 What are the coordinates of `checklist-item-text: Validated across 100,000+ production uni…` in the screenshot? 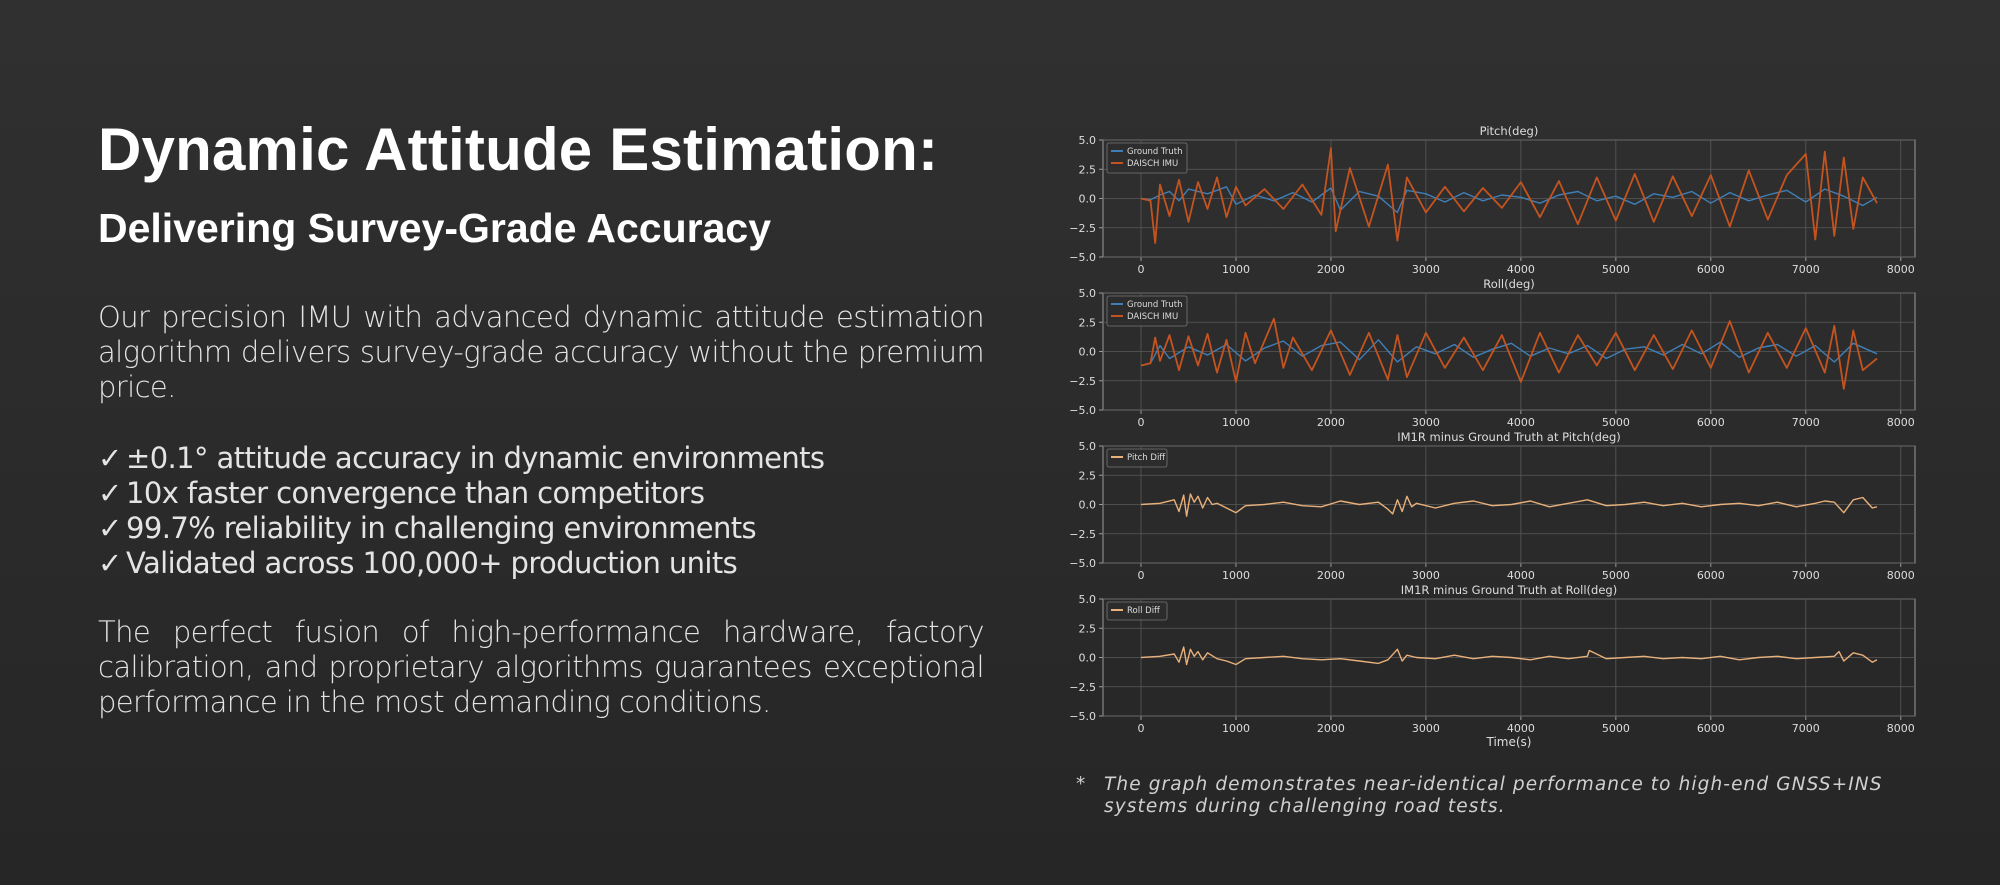 It's located at (432, 563).